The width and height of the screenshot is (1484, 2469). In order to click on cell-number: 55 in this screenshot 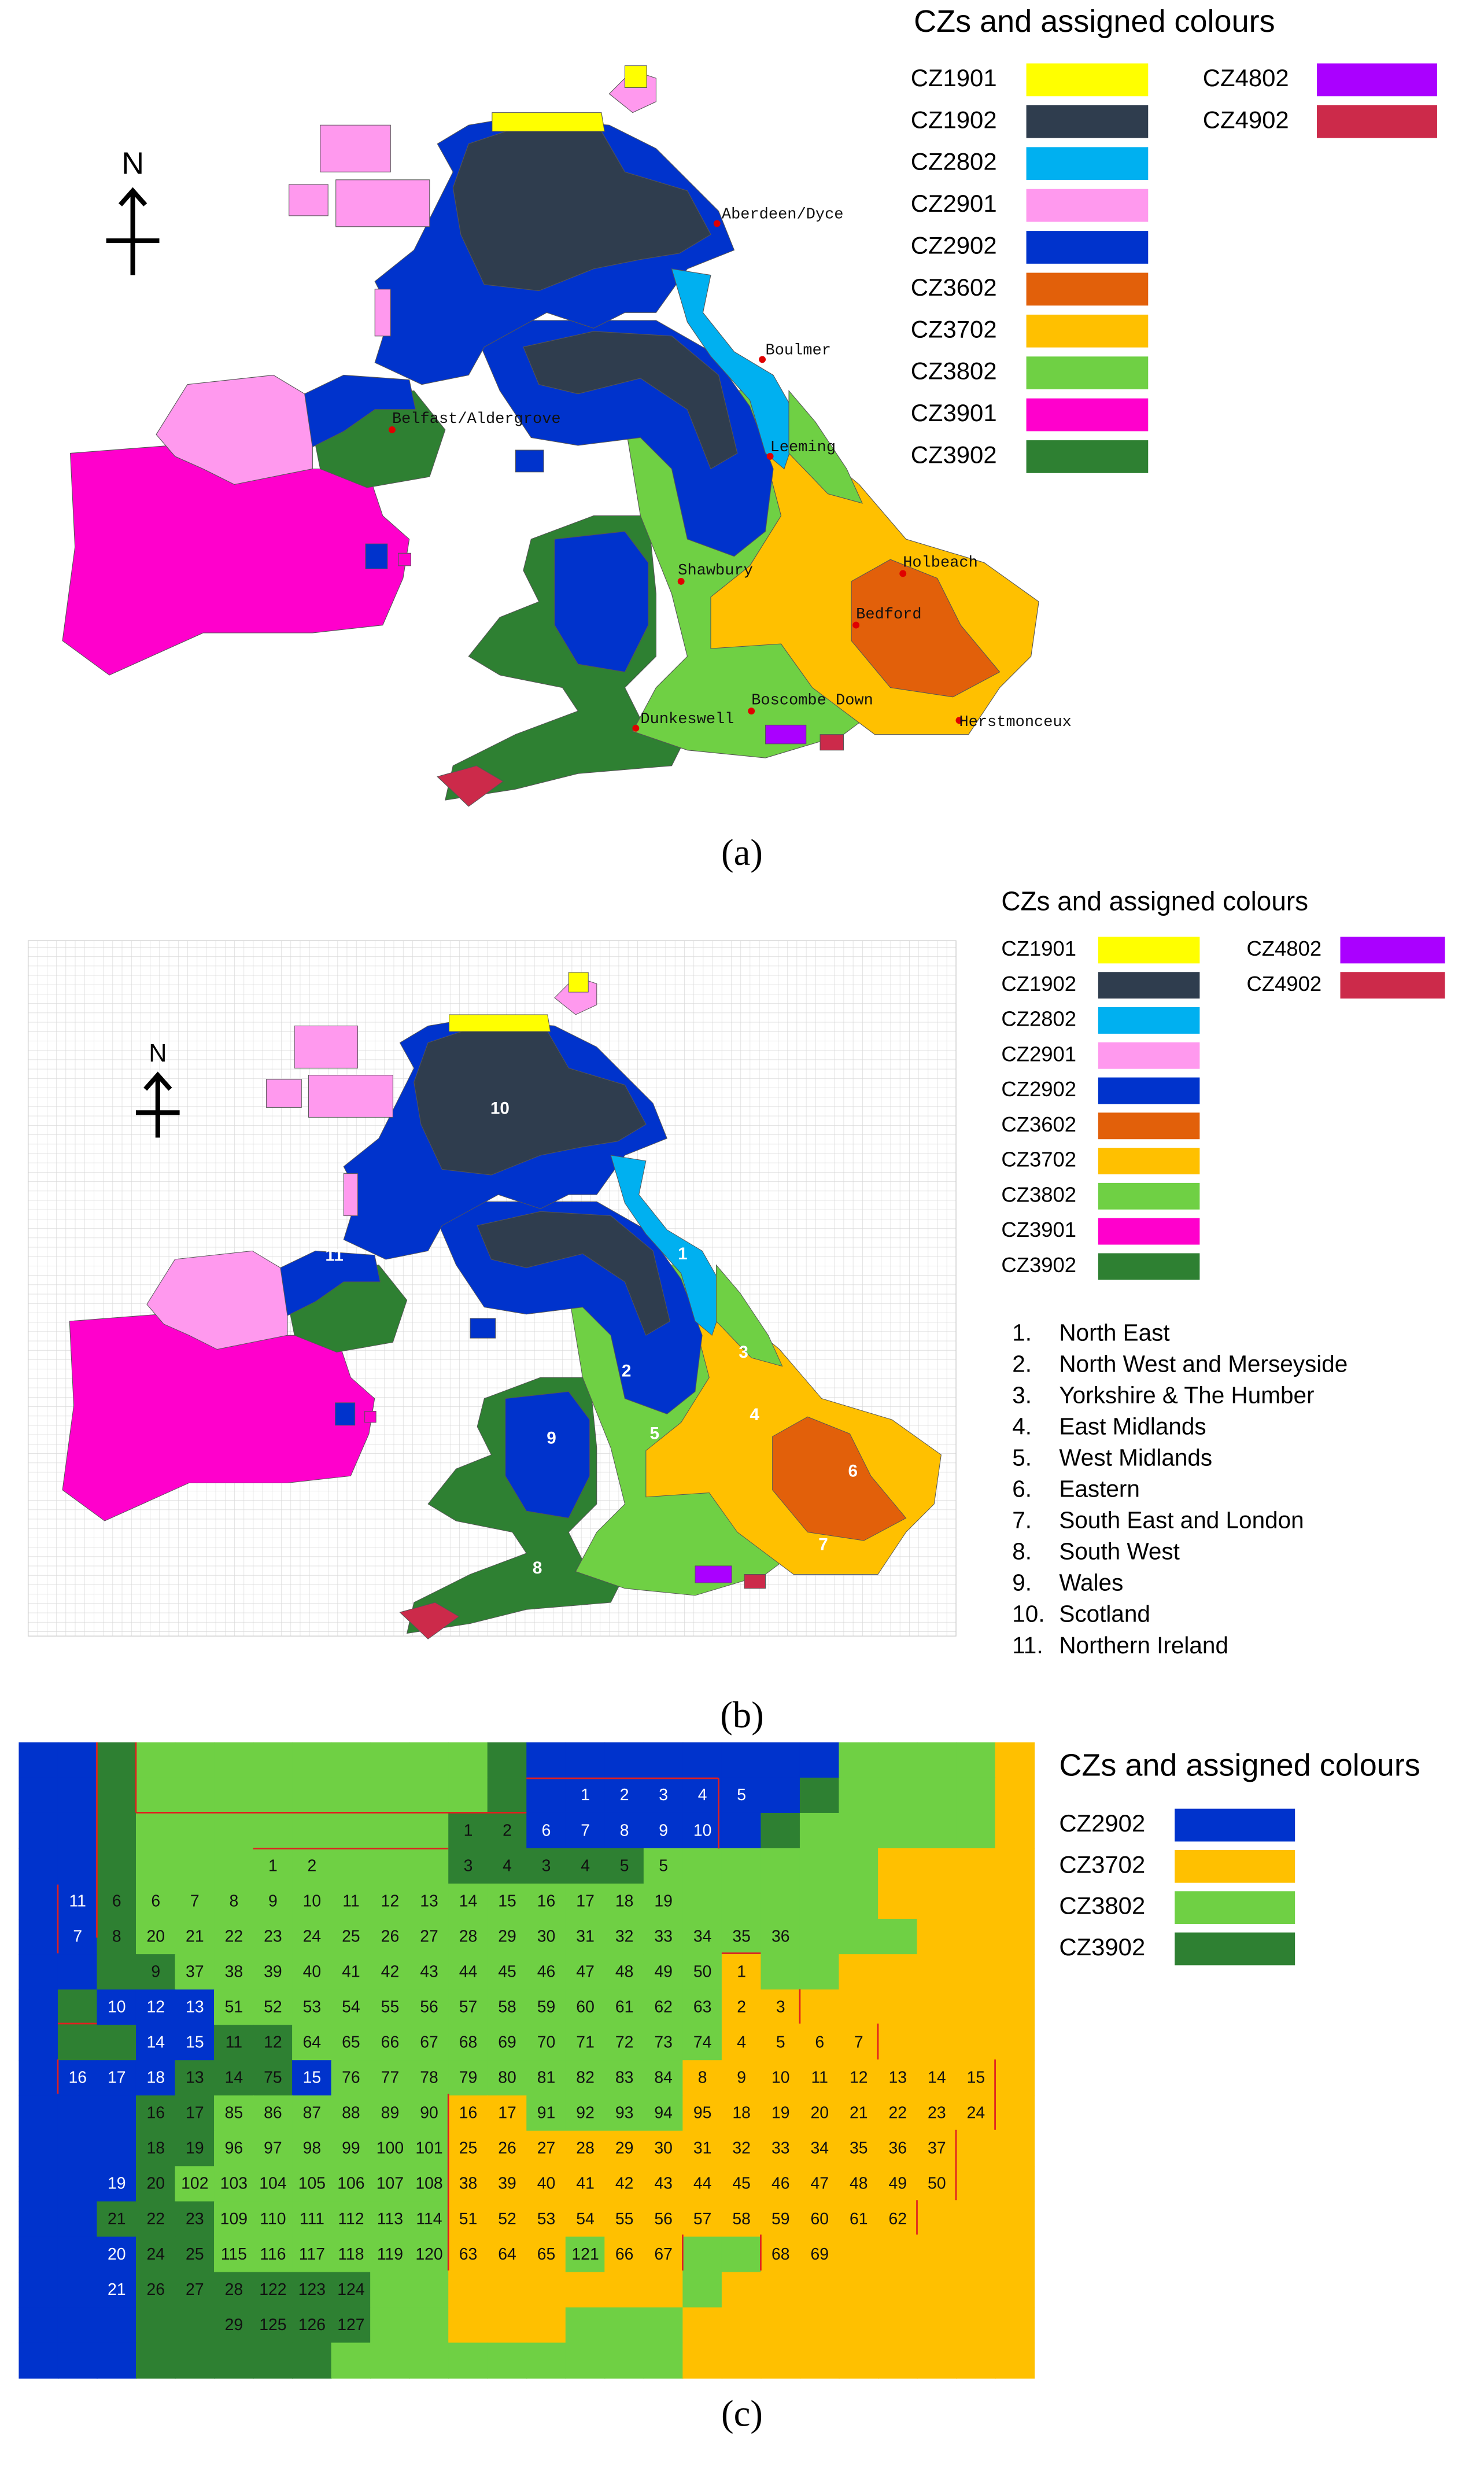, I will do `click(624, 2219)`.